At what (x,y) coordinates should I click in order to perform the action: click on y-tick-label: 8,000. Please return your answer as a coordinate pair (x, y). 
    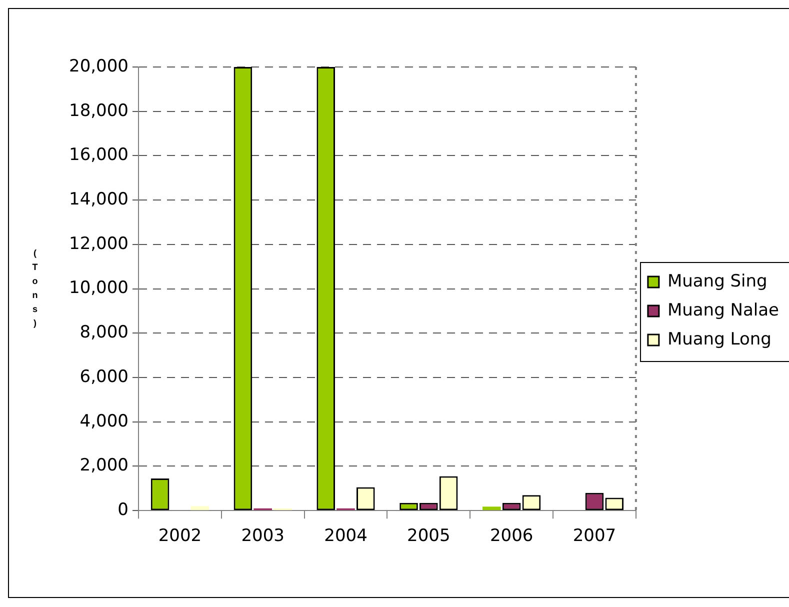
    Looking at the image, I should click on (104, 332).